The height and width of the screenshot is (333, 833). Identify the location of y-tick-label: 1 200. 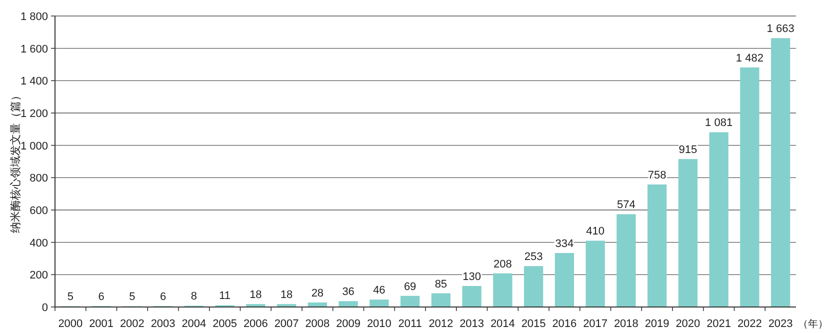
(34, 114).